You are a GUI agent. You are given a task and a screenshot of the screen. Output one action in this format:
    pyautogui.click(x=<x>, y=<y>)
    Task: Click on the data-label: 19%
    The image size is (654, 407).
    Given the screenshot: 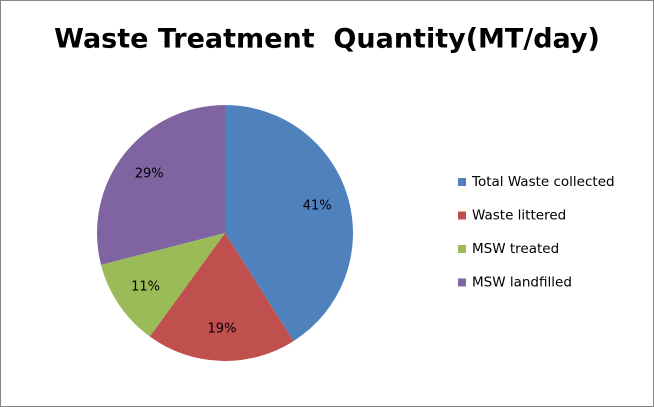 What is the action you would take?
    pyautogui.click(x=222, y=328)
    